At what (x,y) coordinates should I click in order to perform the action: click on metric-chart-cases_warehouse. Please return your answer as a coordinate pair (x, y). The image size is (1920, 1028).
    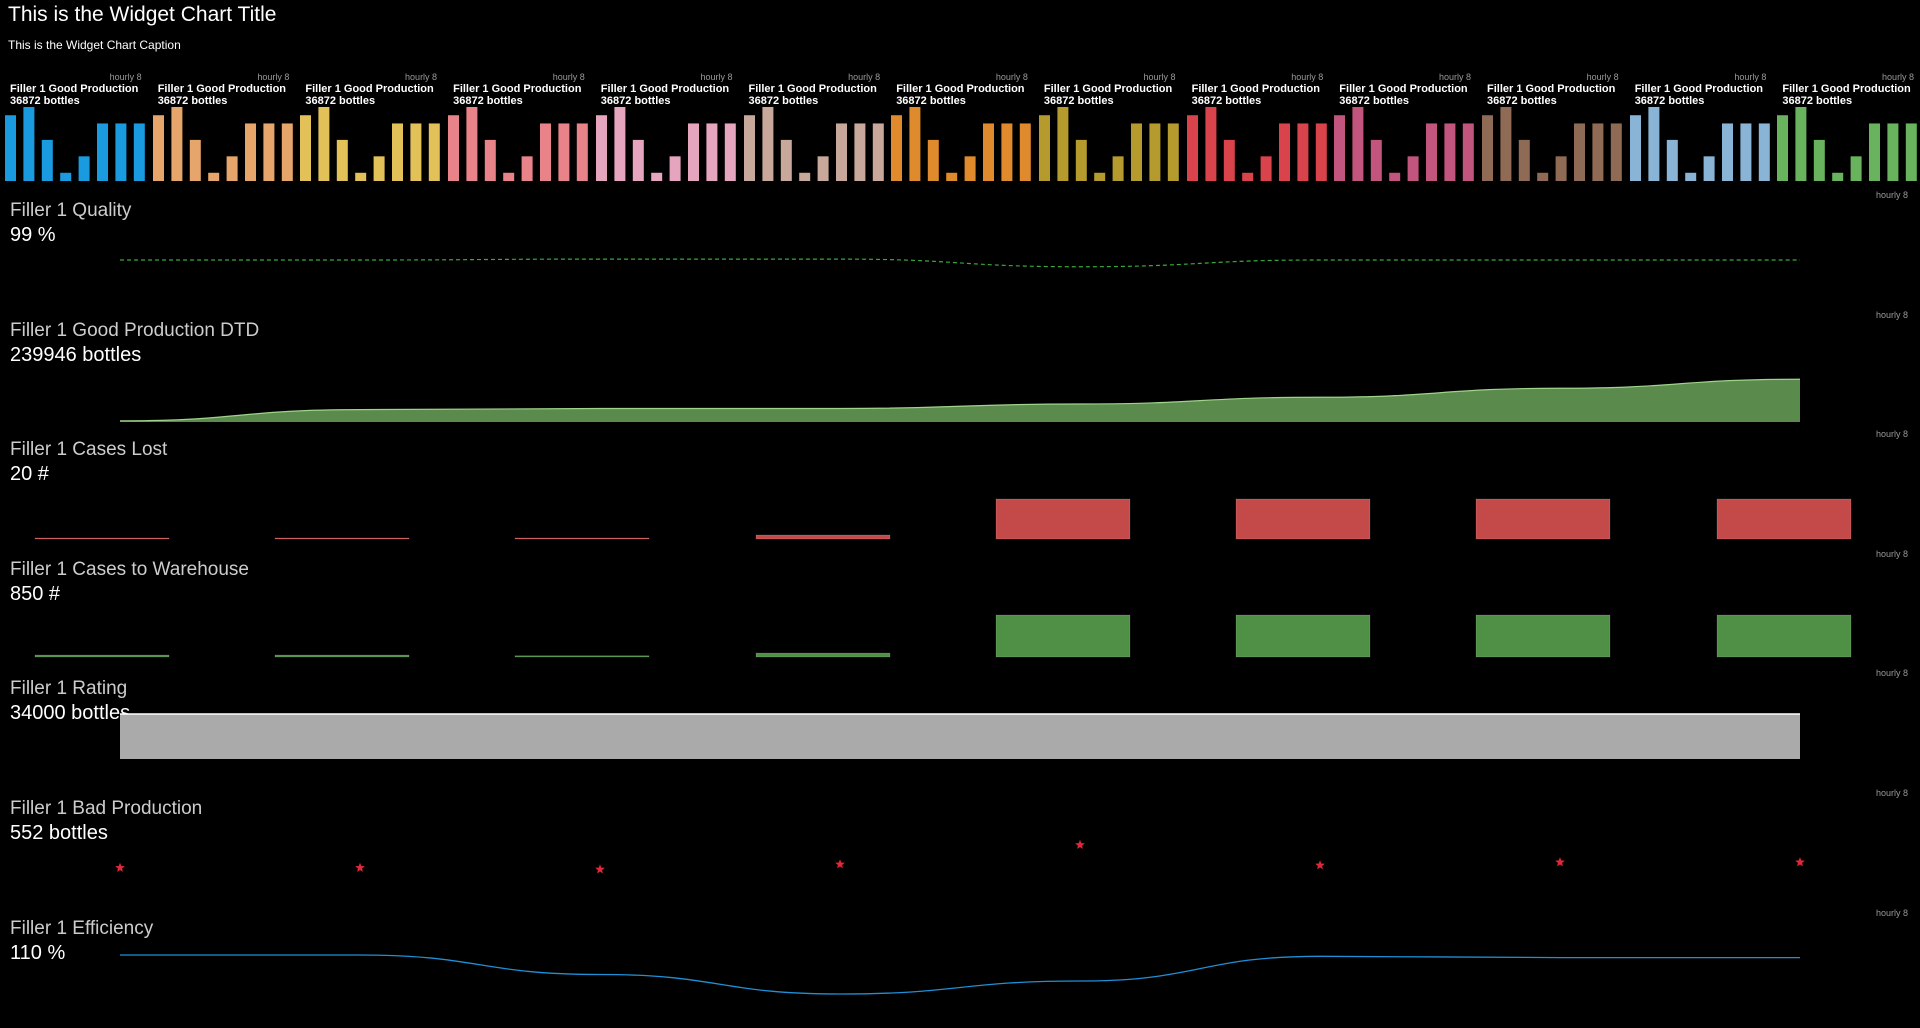
    Looking at the image, I should click on (943, 636).